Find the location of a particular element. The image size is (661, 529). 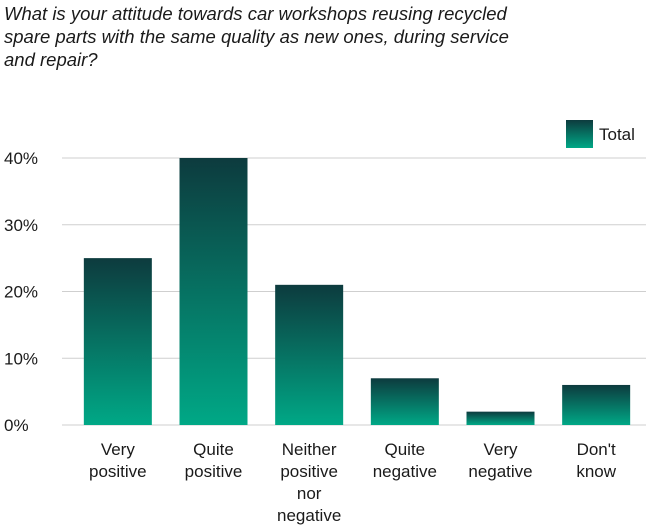

x-category-label: Quite positive is located at coordinates (214, 460).